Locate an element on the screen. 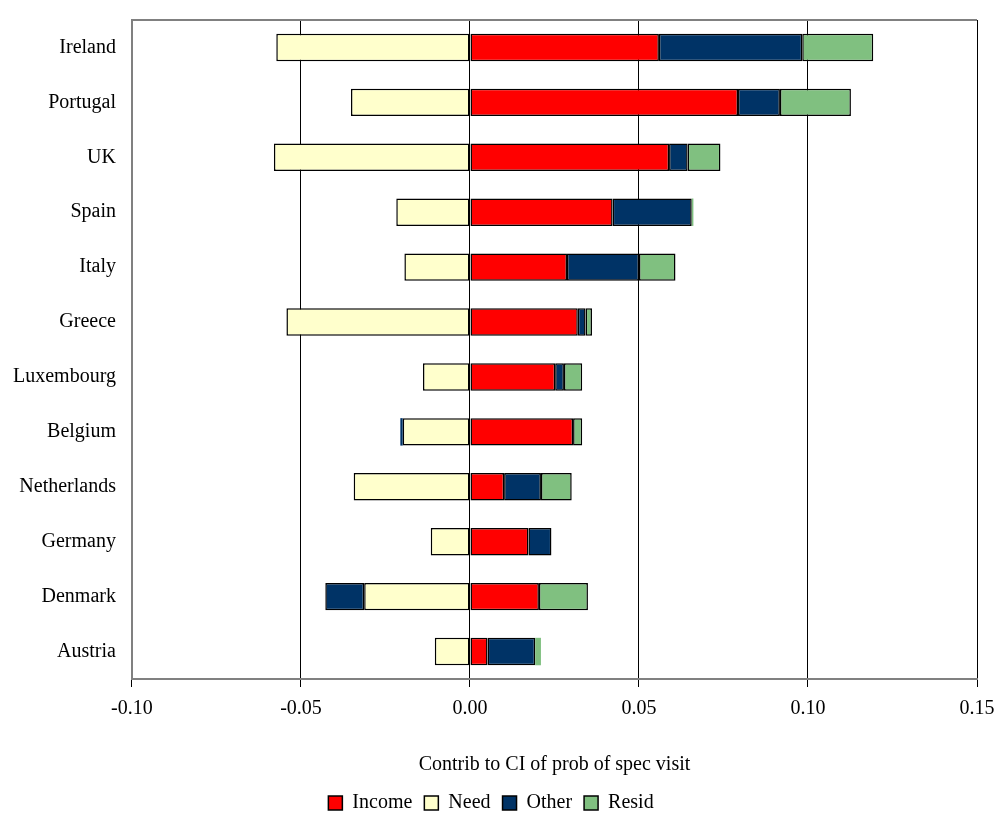  legend-label: Income is located at coordinates (382, 801).